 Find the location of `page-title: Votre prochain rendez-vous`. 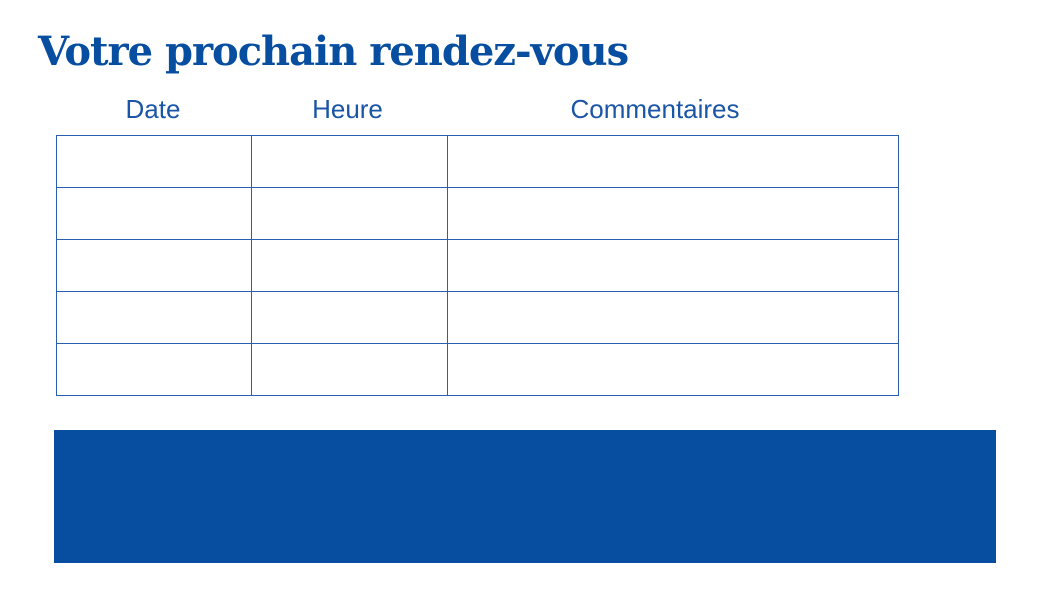

page-title: Votre prochain rendez-vous is located at coordinates (333, 51).